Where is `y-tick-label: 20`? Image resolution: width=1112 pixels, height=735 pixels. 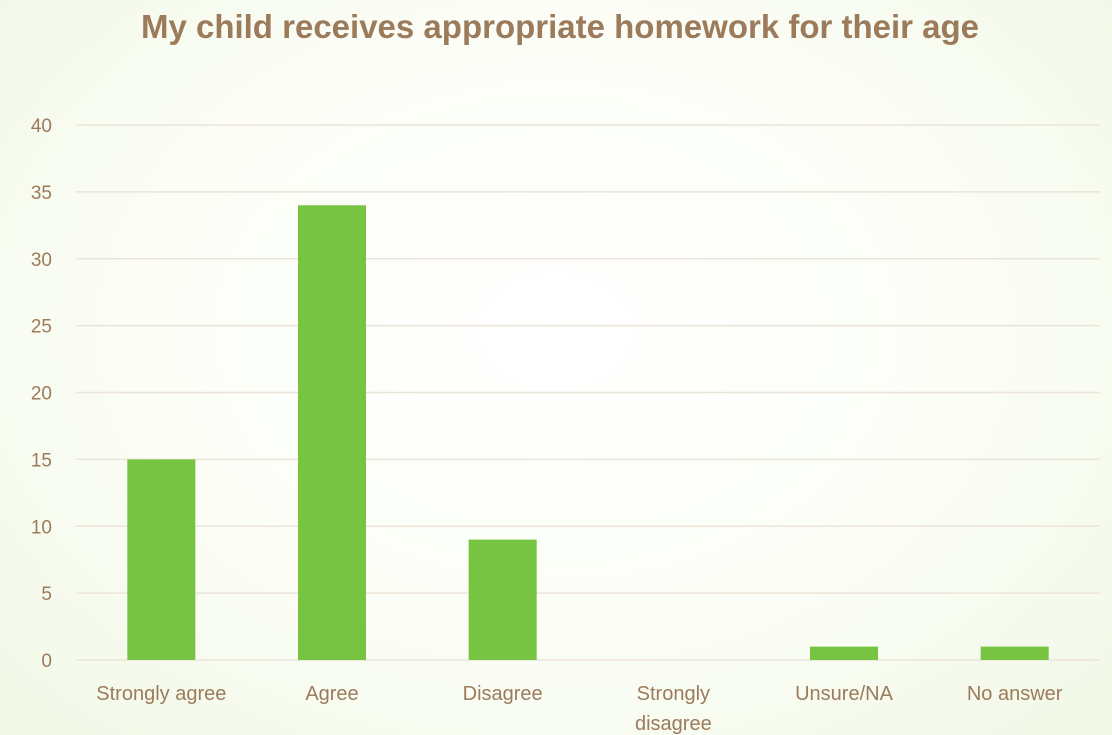 y-tick-label: 20 is located at coordinates (41, 394).